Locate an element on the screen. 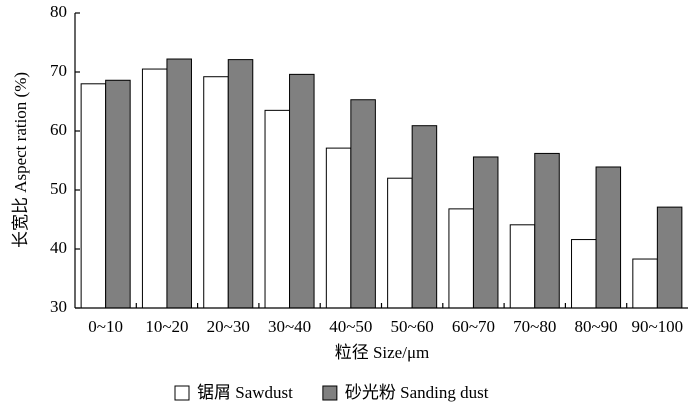 This screenshot has height=414, width=700. x-tick-label: 60~70 is located at coordinates (473, 326).